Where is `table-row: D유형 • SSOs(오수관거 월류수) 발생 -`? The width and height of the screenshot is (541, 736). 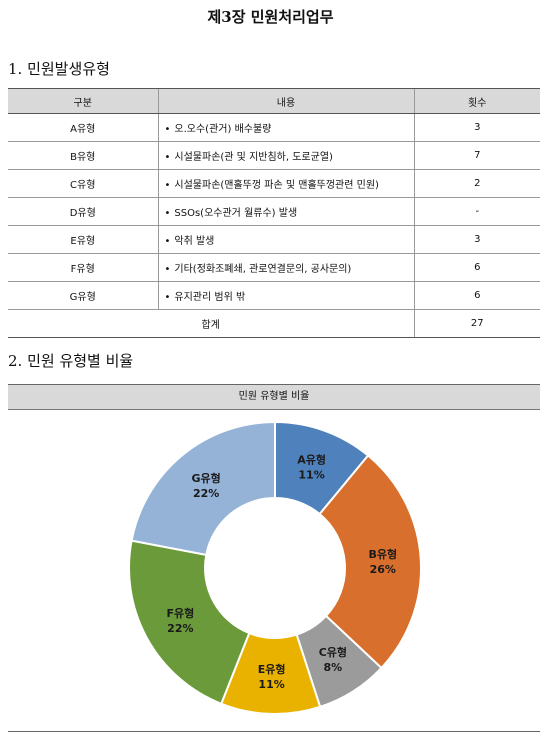 table-row: D유형 • SSOs(오수관거 월류수) 발생 - is located at coordinates (274, 211).